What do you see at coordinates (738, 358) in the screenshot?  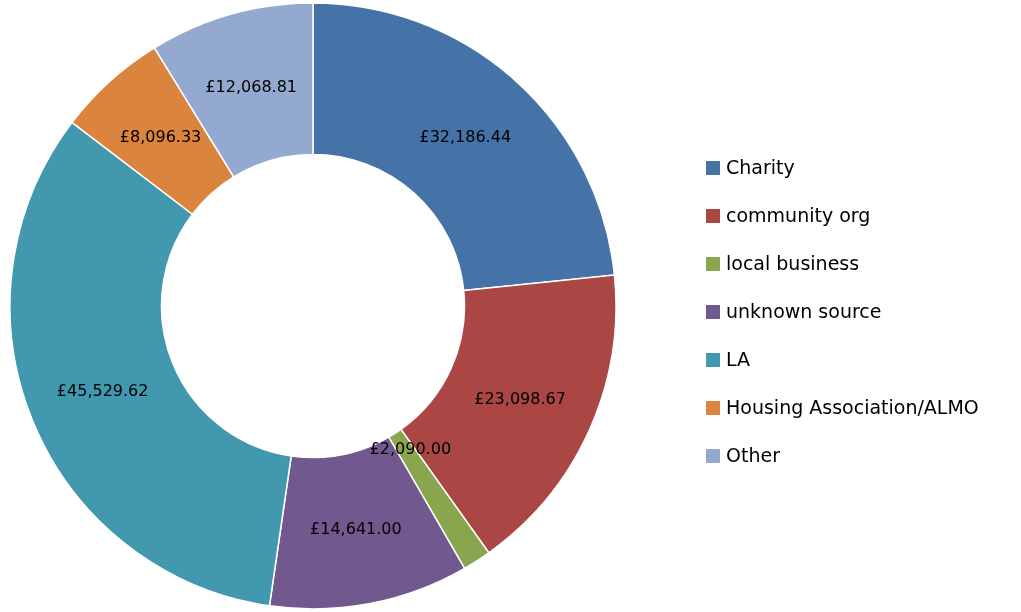 I see `legend-label: LA` at bounding box center [738, 358].